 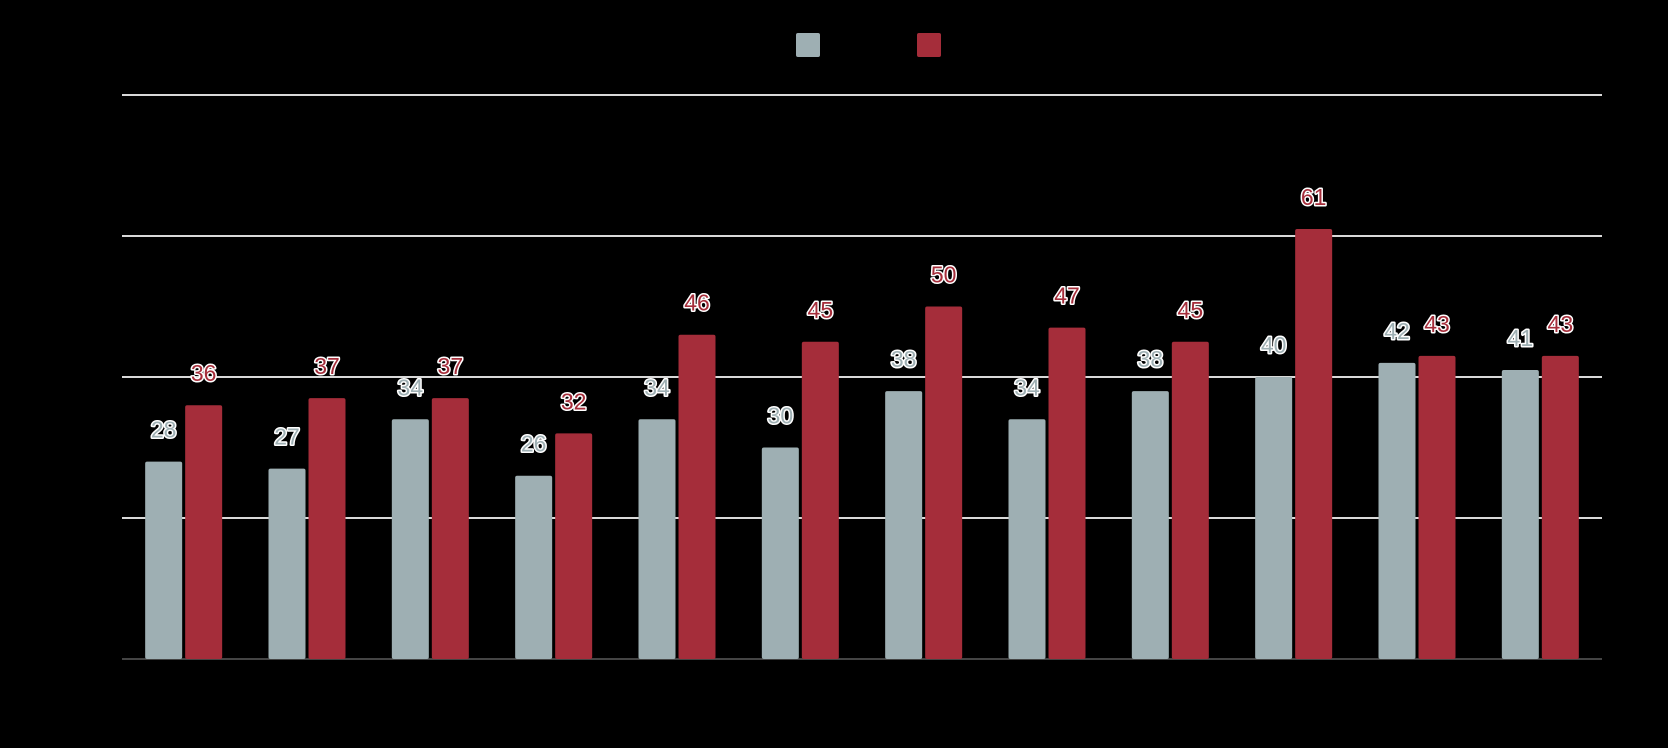 I want to click on data-label-series2-2: 37, so click(x=327, y=366).